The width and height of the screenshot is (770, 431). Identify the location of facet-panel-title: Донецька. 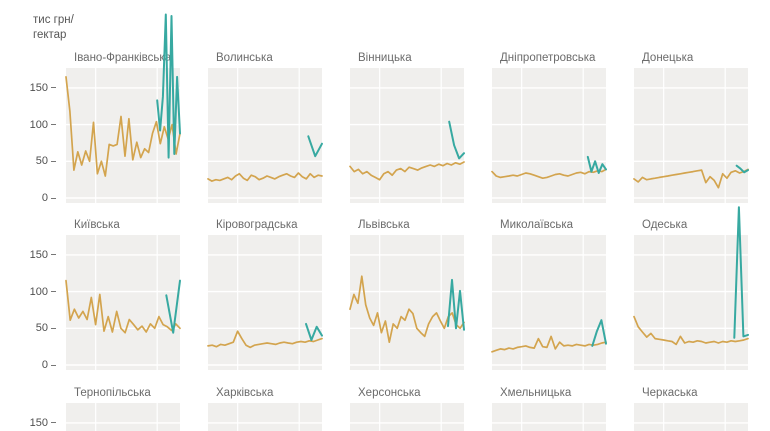
(668, 58).